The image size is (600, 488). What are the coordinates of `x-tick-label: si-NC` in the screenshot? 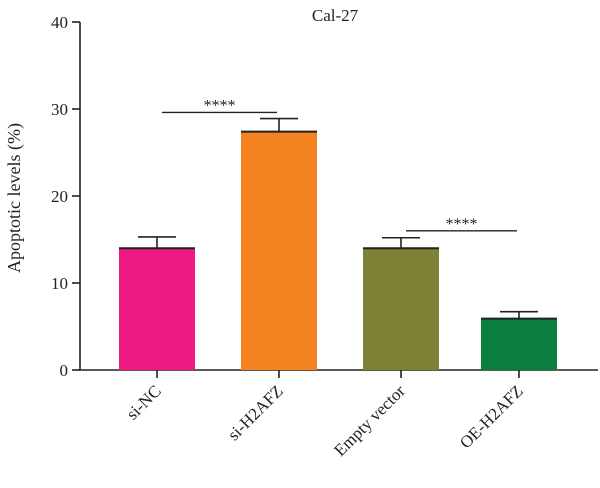 It's located at (144, 402).